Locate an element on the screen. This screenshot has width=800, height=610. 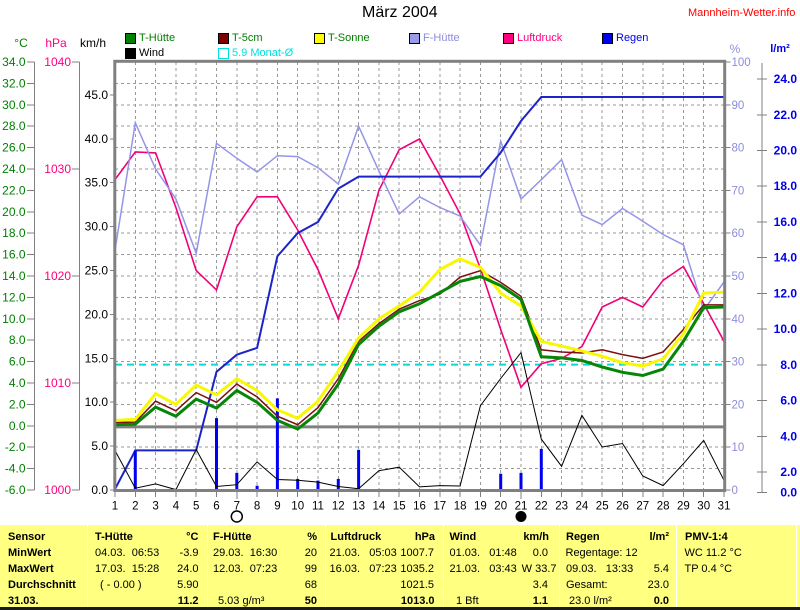
svg-text: 3 is located at coordinates (155, 507).